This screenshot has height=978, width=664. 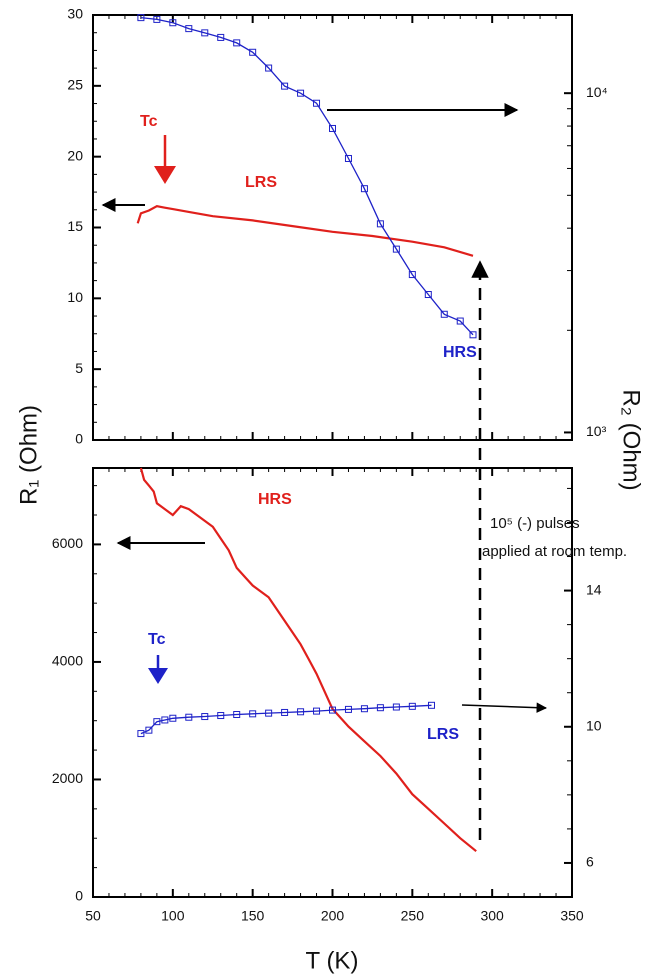 I want to click on y-tick-label: 25, so click(x=75, y=85).